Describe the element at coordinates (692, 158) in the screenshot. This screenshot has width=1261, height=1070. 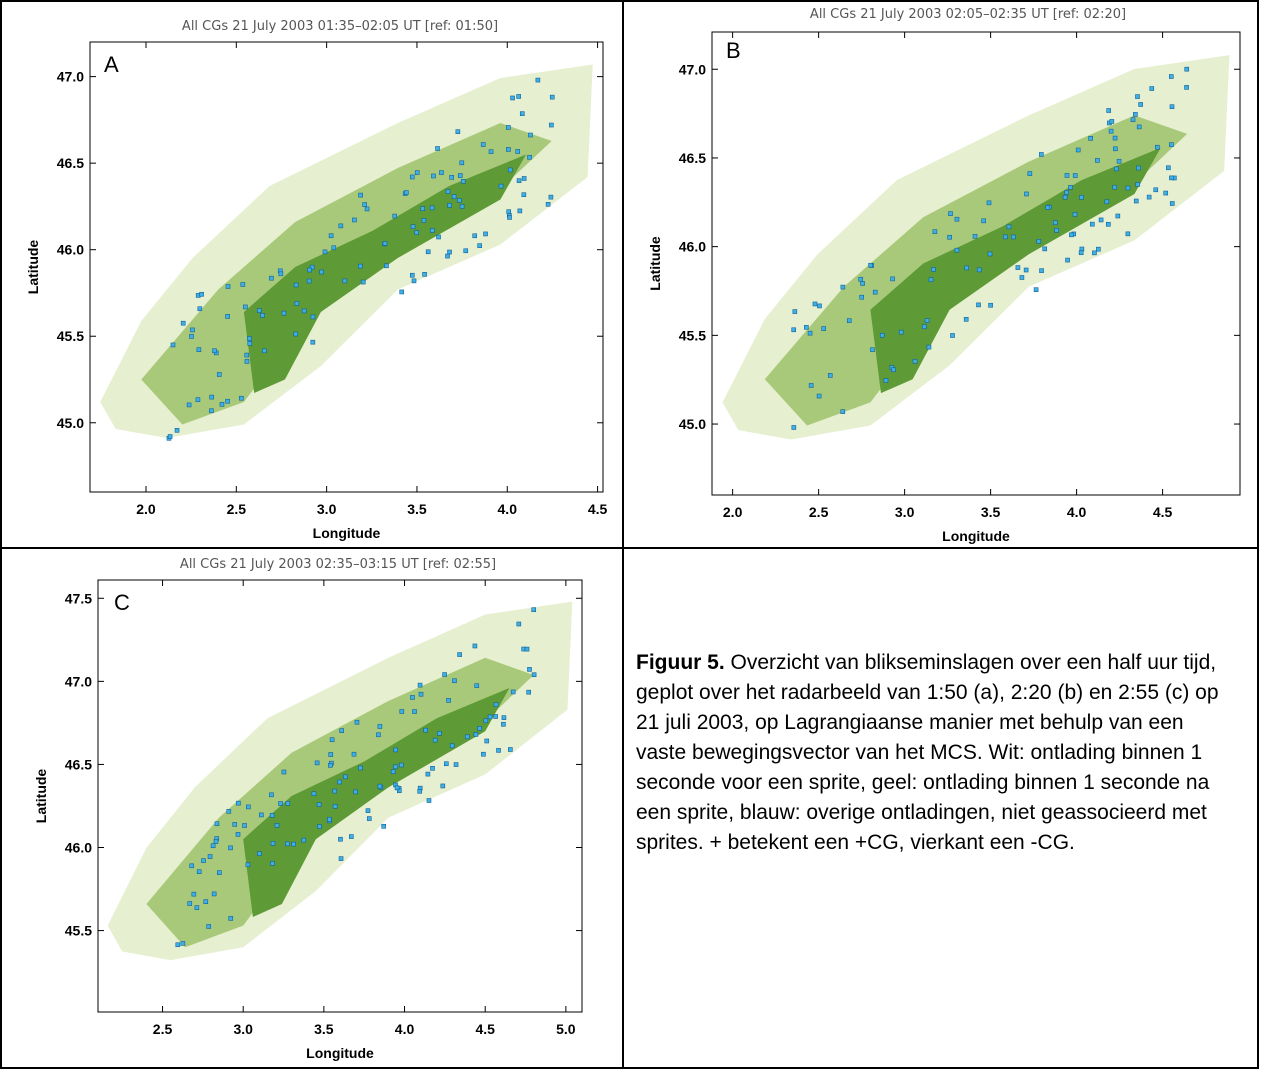
I see `y-tick-label: 46.5` at that location.